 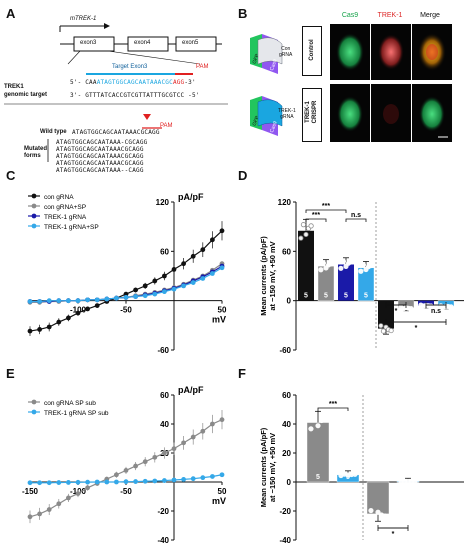 What do you see at coordinates (390, 15) in the screenshot?
I see `col-trek1: TREK-1` at bounding box center [390, 15].